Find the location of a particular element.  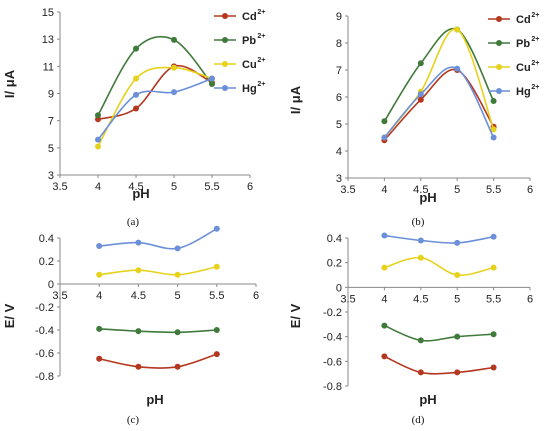

data-point-cd is located at coordinates (420, 99).